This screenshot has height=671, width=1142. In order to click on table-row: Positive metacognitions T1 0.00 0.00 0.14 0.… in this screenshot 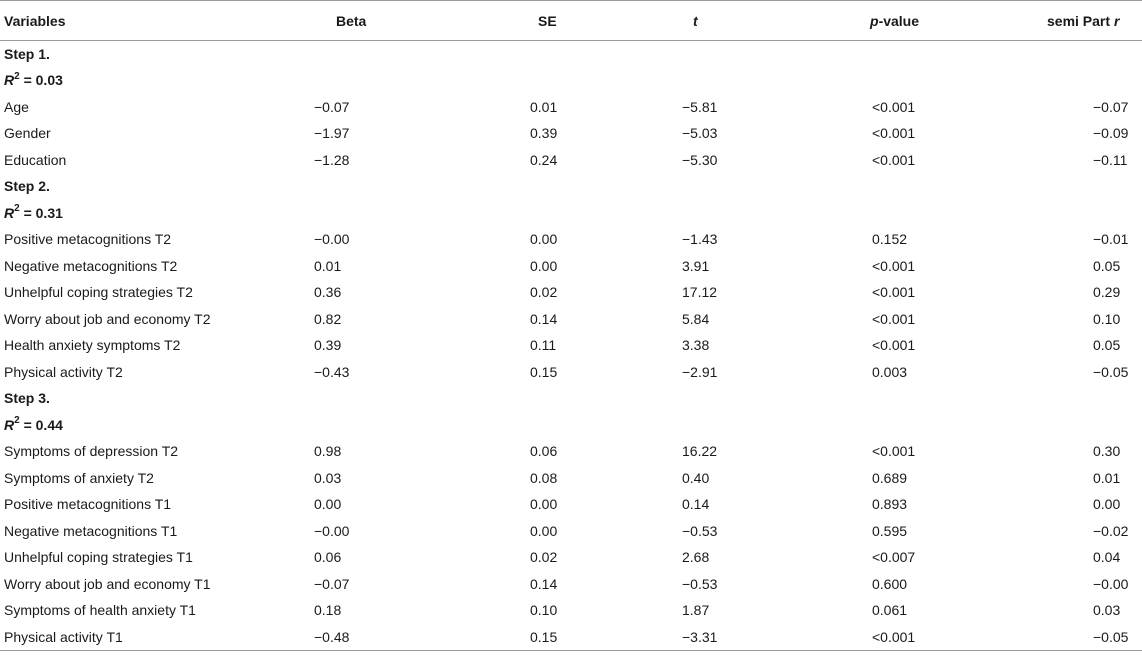, I will do `click(571, 504)`.